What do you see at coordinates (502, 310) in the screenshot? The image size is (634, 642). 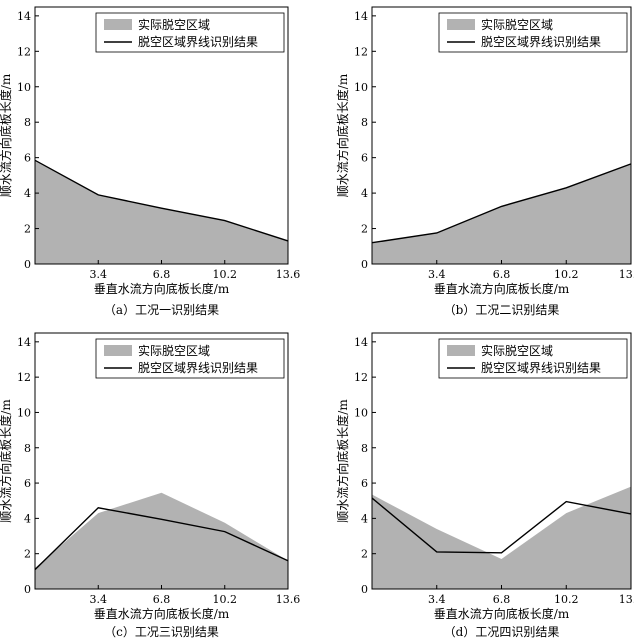 I see `panel-caption: （b）工况二识别结果` at bounding box center [502, 310].